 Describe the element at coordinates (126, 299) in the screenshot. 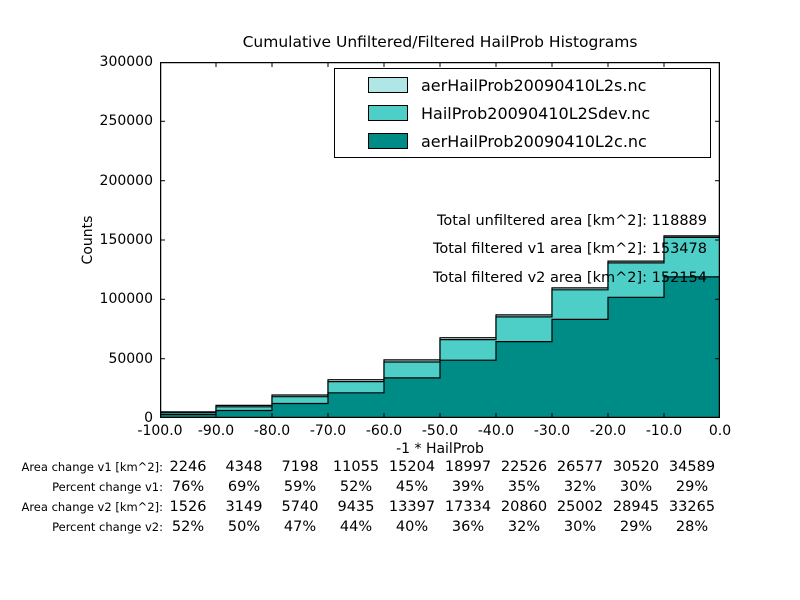

I see `y-tick-label: 100000` at that location.